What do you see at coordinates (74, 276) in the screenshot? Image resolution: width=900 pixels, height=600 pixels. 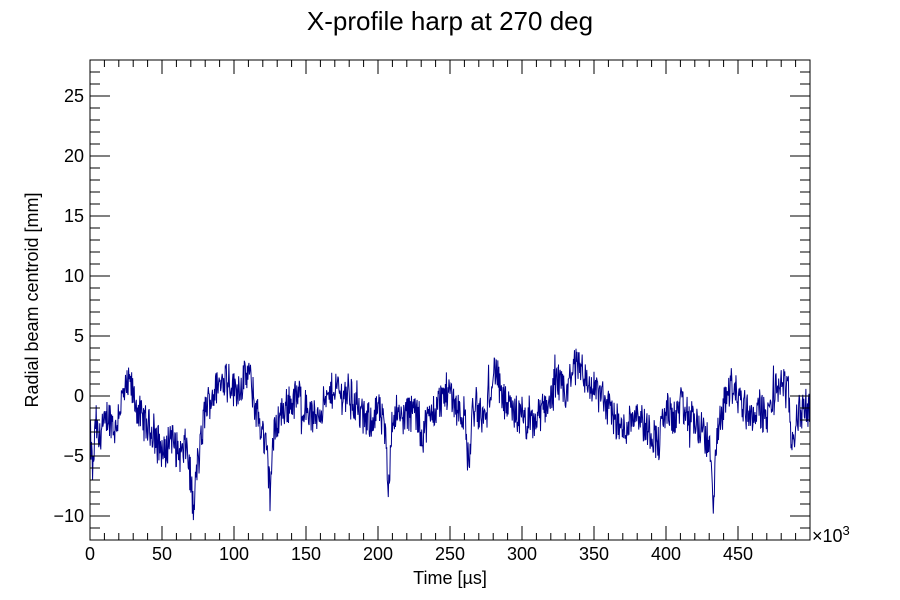 I see `y-tick-label: 10` at bounding box center [74, 276].